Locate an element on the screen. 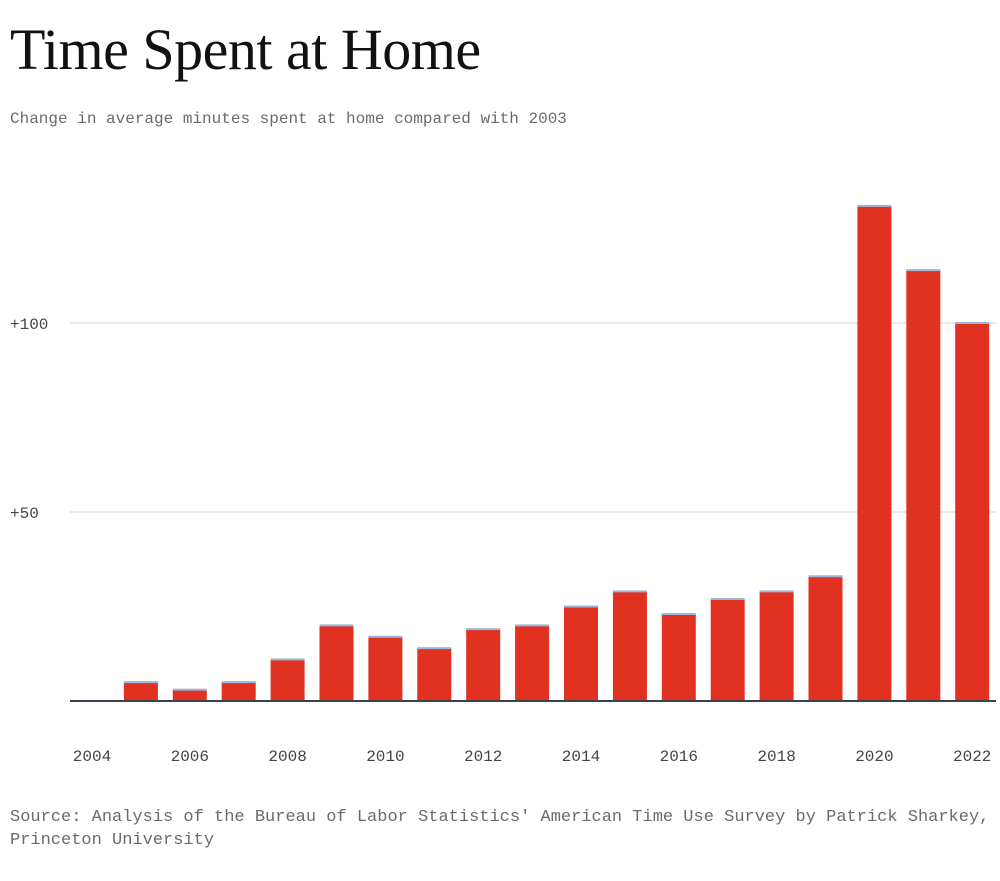 This screenshot has width=1000, height=881. bar-2018 is located at coordinates (776, 646).